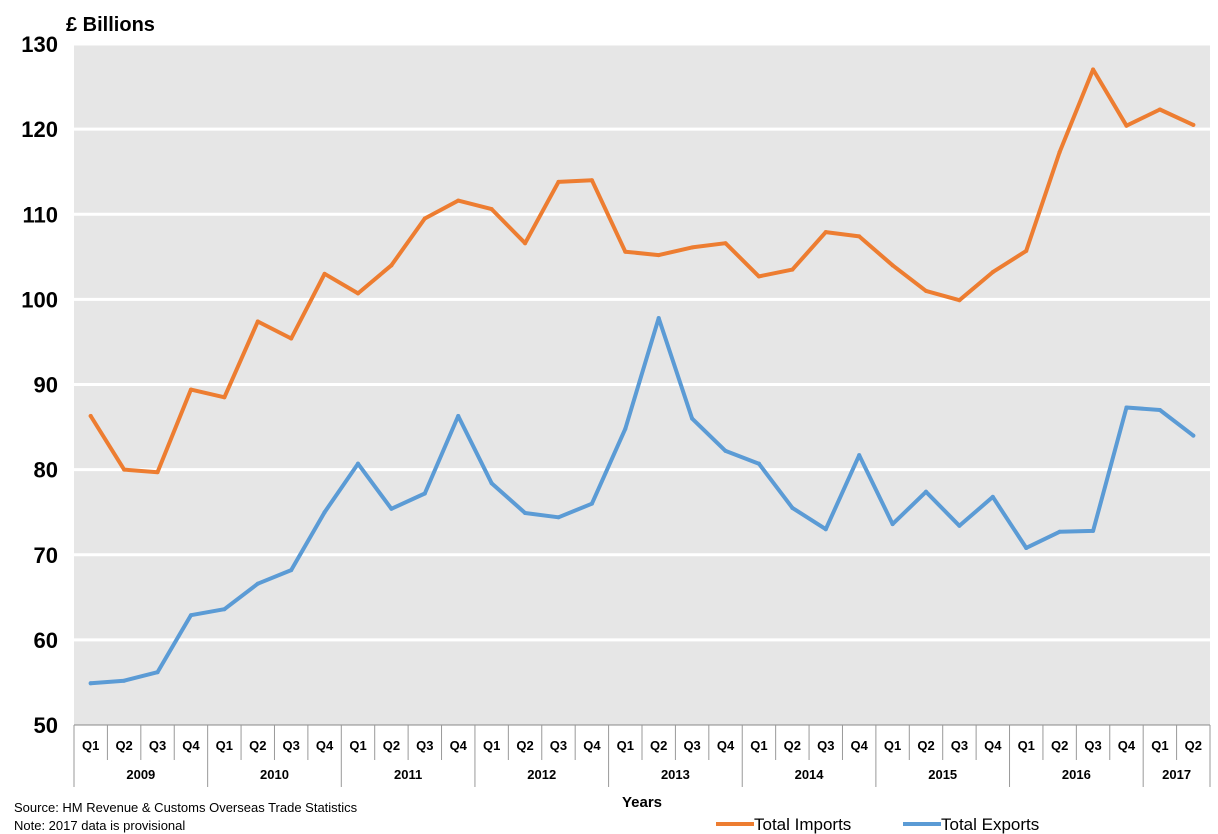 This screenshot has height=834, width=1218. What do you see at coordinates (877, 824) in the screenshot?
I see `legend: Total Imports Total Exports` at bounding box center [877, 824].